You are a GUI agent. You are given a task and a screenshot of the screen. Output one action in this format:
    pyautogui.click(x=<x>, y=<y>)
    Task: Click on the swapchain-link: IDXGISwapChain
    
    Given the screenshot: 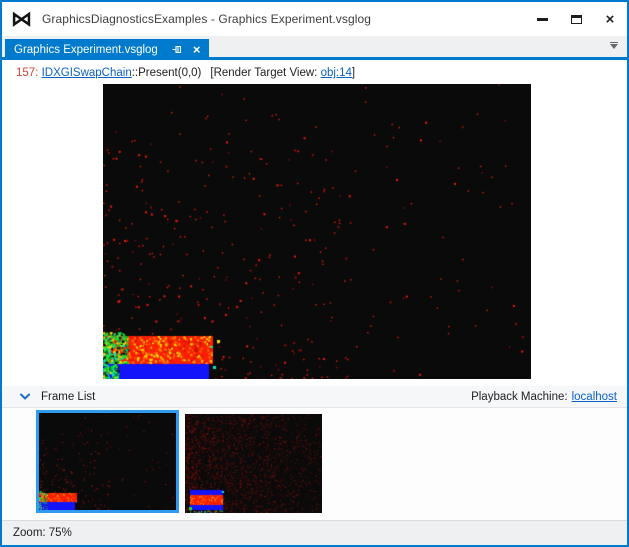 What is the action you would take?
    pyautogui.click(x=86, y=73)
    